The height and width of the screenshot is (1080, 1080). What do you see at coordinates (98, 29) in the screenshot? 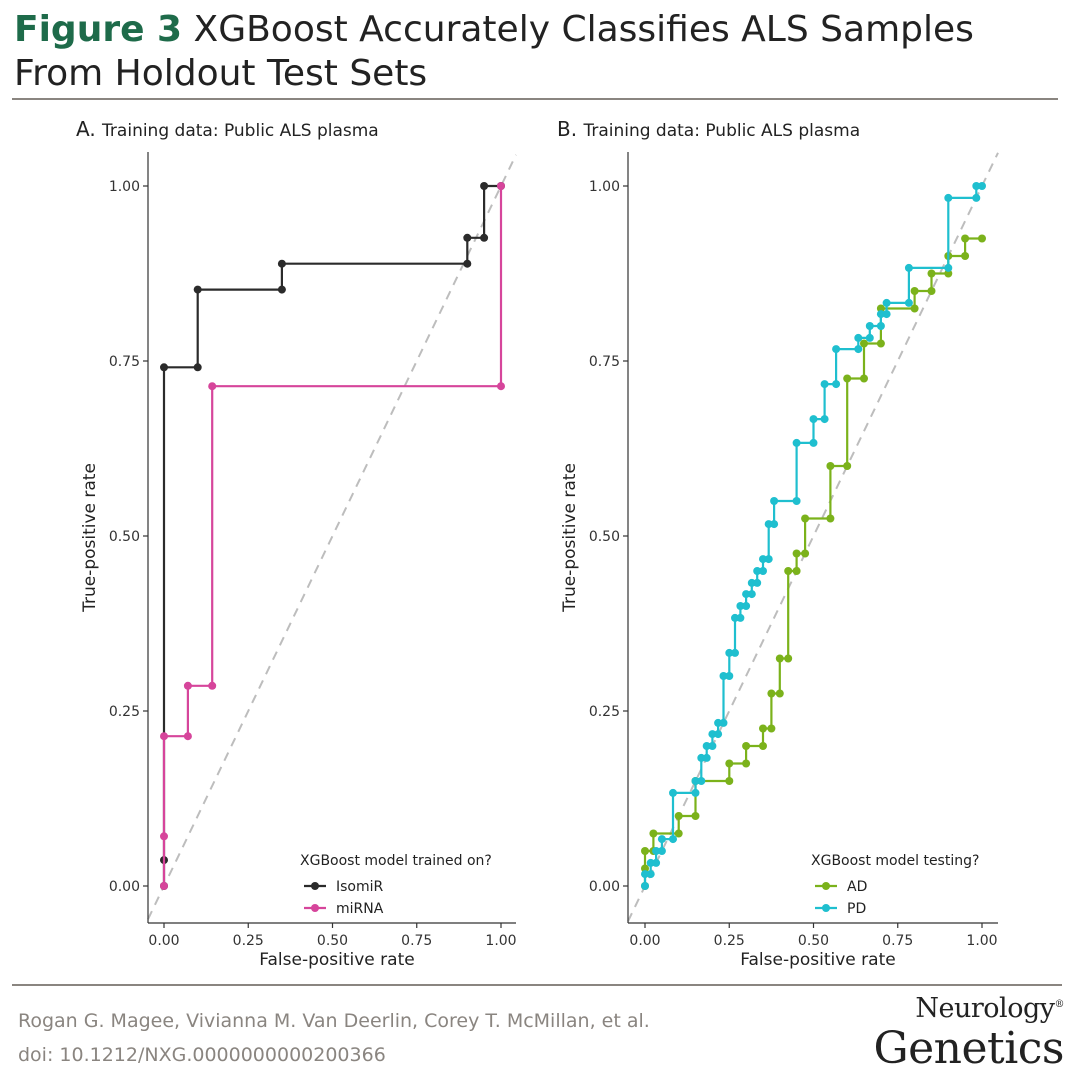
I see `figure-label: Figure 3` at bounding box center [98, 29].